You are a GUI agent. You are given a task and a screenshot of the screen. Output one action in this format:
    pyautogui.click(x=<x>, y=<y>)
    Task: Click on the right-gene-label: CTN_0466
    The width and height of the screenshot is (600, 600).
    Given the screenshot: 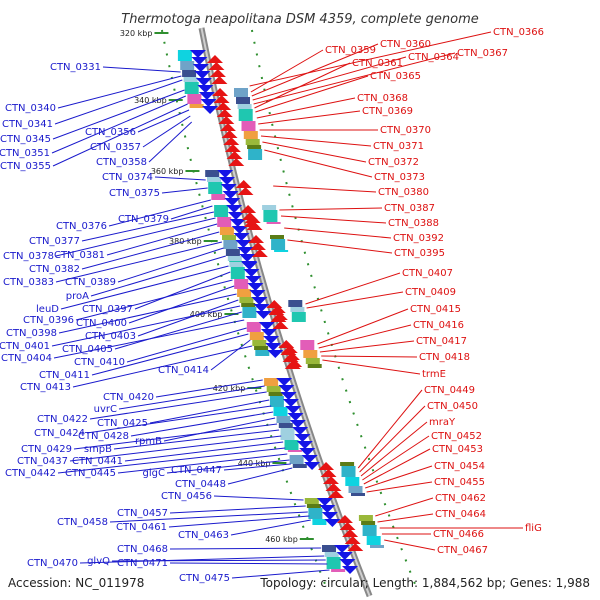 What is the action you would take?
    pyautogui.click(x=458, y=534)
    